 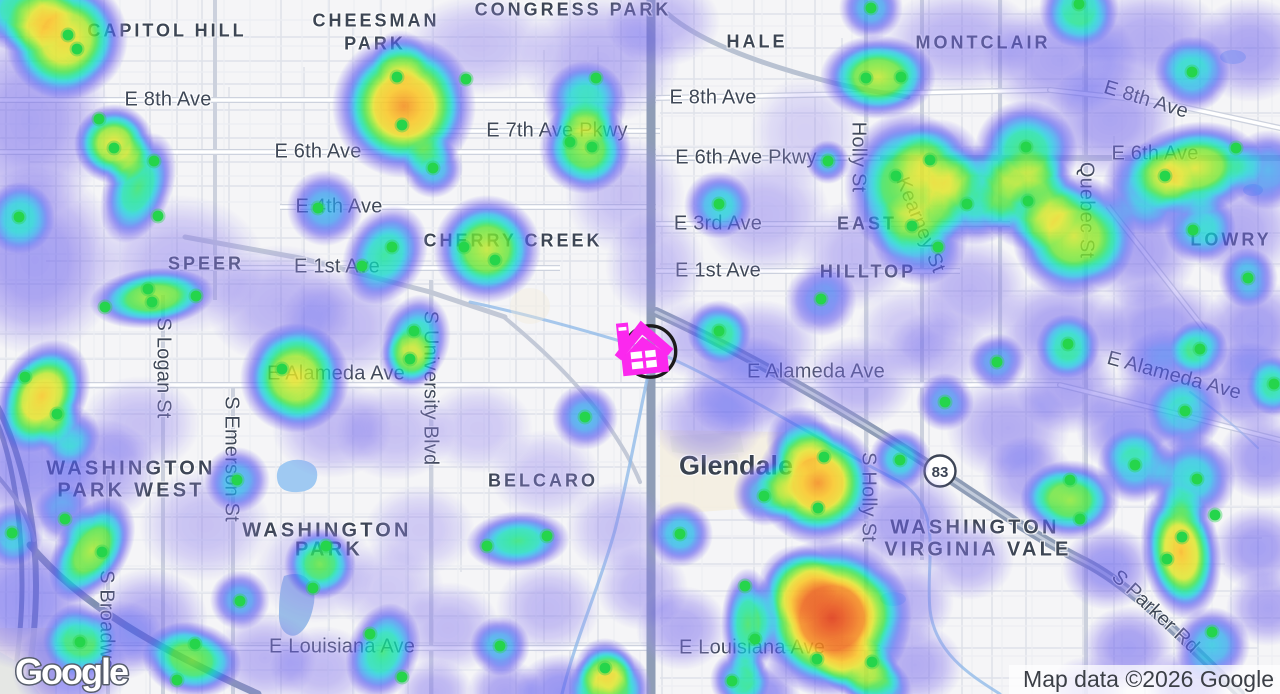 I want to click on svg-text: Google, so click(x=71, y=671).